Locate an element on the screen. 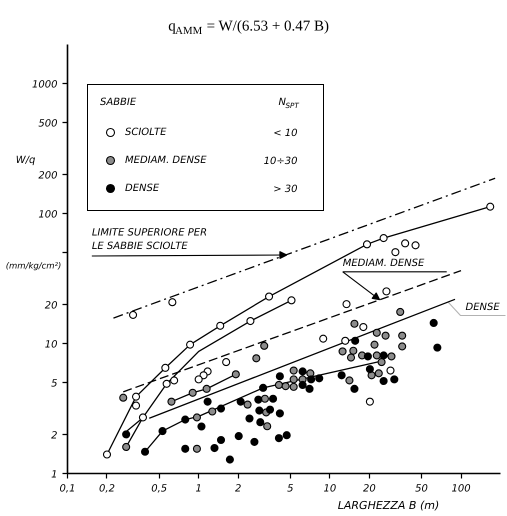 Image resolution: width=507 pixels, height=516 pixels. y-tick-label: 1000 is located at coordinates (45, 85).